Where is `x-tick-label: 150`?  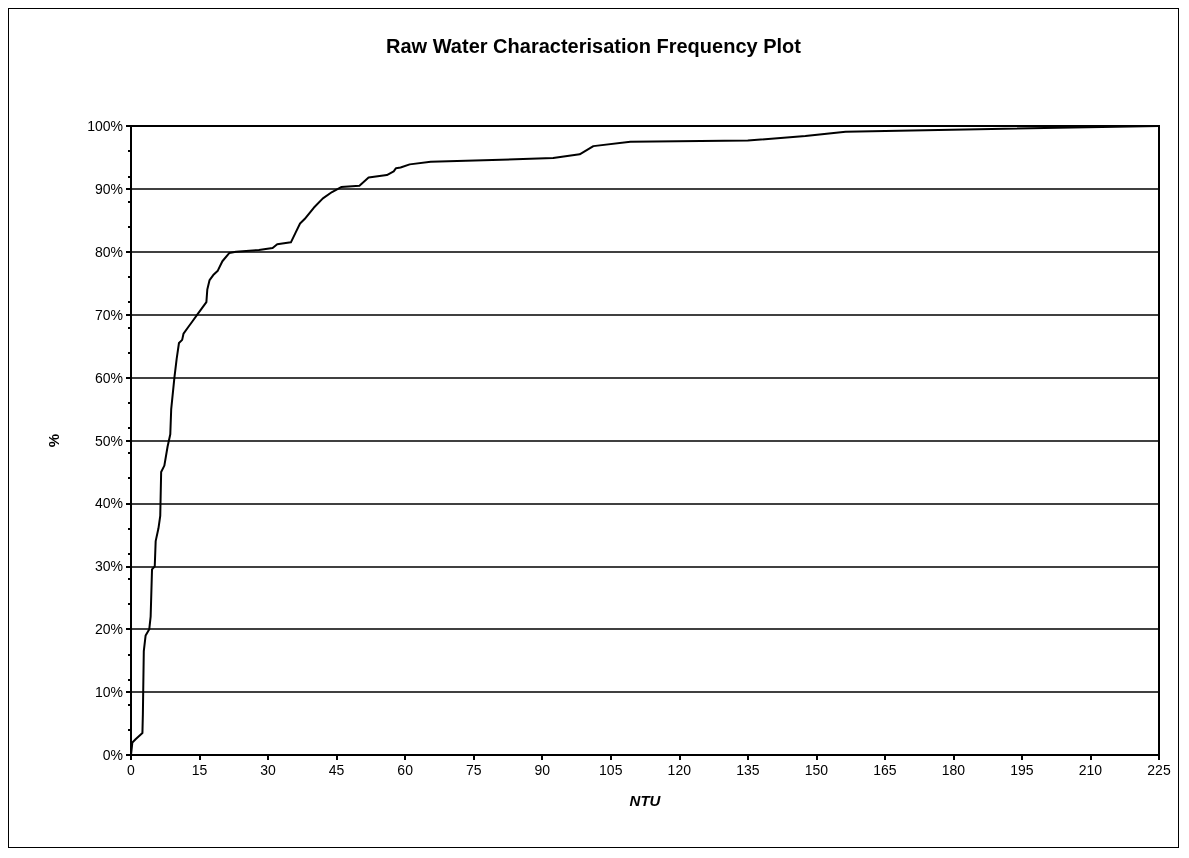
x-tick-label: 150 is located at coordinates (816, 770).